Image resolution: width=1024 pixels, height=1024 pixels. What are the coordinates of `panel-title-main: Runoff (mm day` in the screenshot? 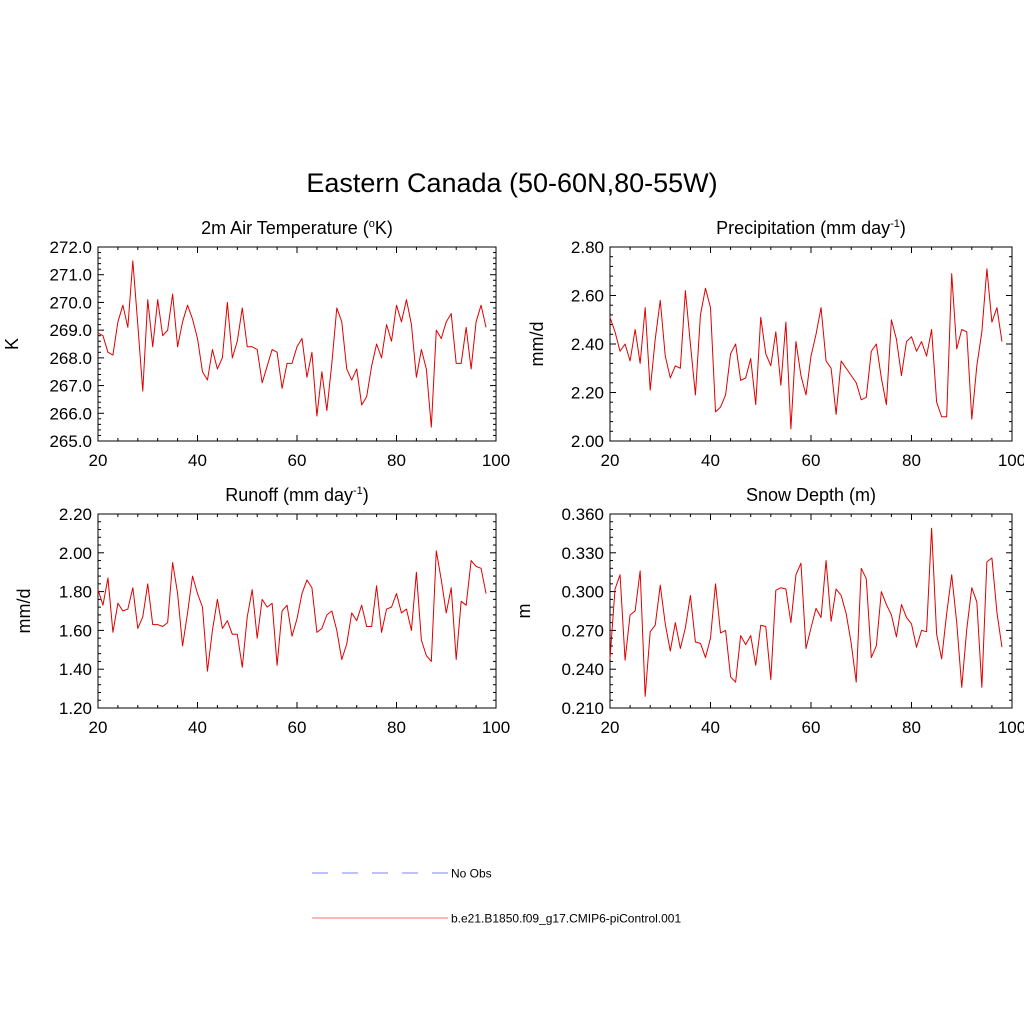 It's located at (289, 495).